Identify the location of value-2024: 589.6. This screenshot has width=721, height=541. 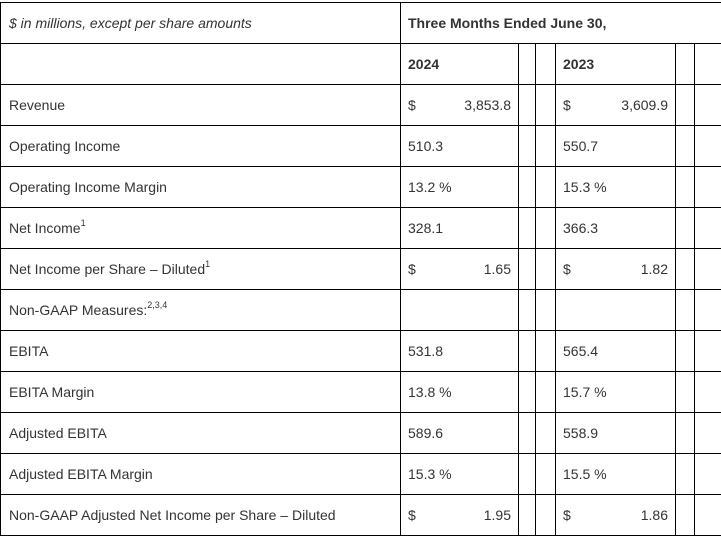
(460, 433).